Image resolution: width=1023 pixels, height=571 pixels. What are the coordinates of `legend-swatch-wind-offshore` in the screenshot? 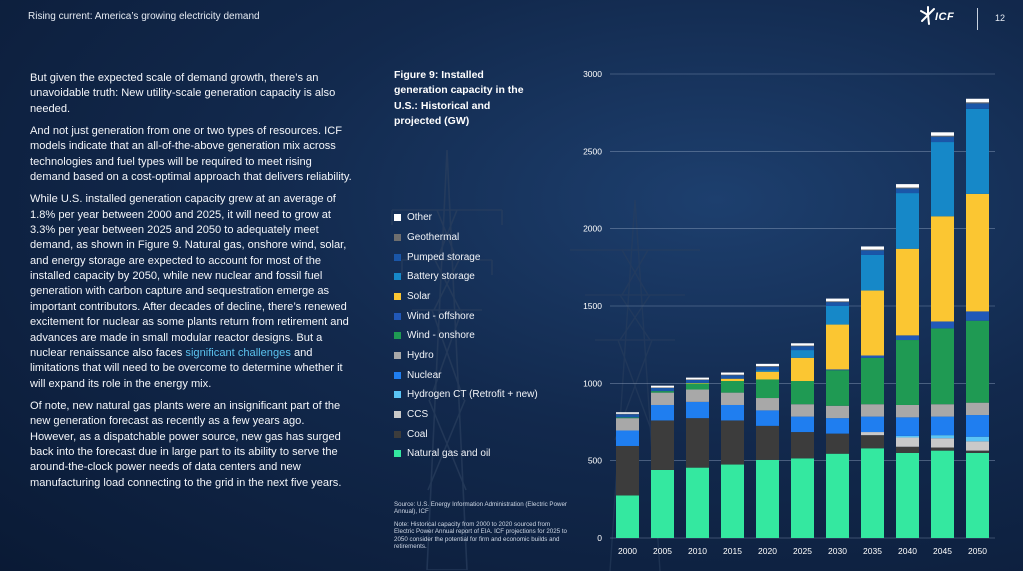 It's located at (397, 316).